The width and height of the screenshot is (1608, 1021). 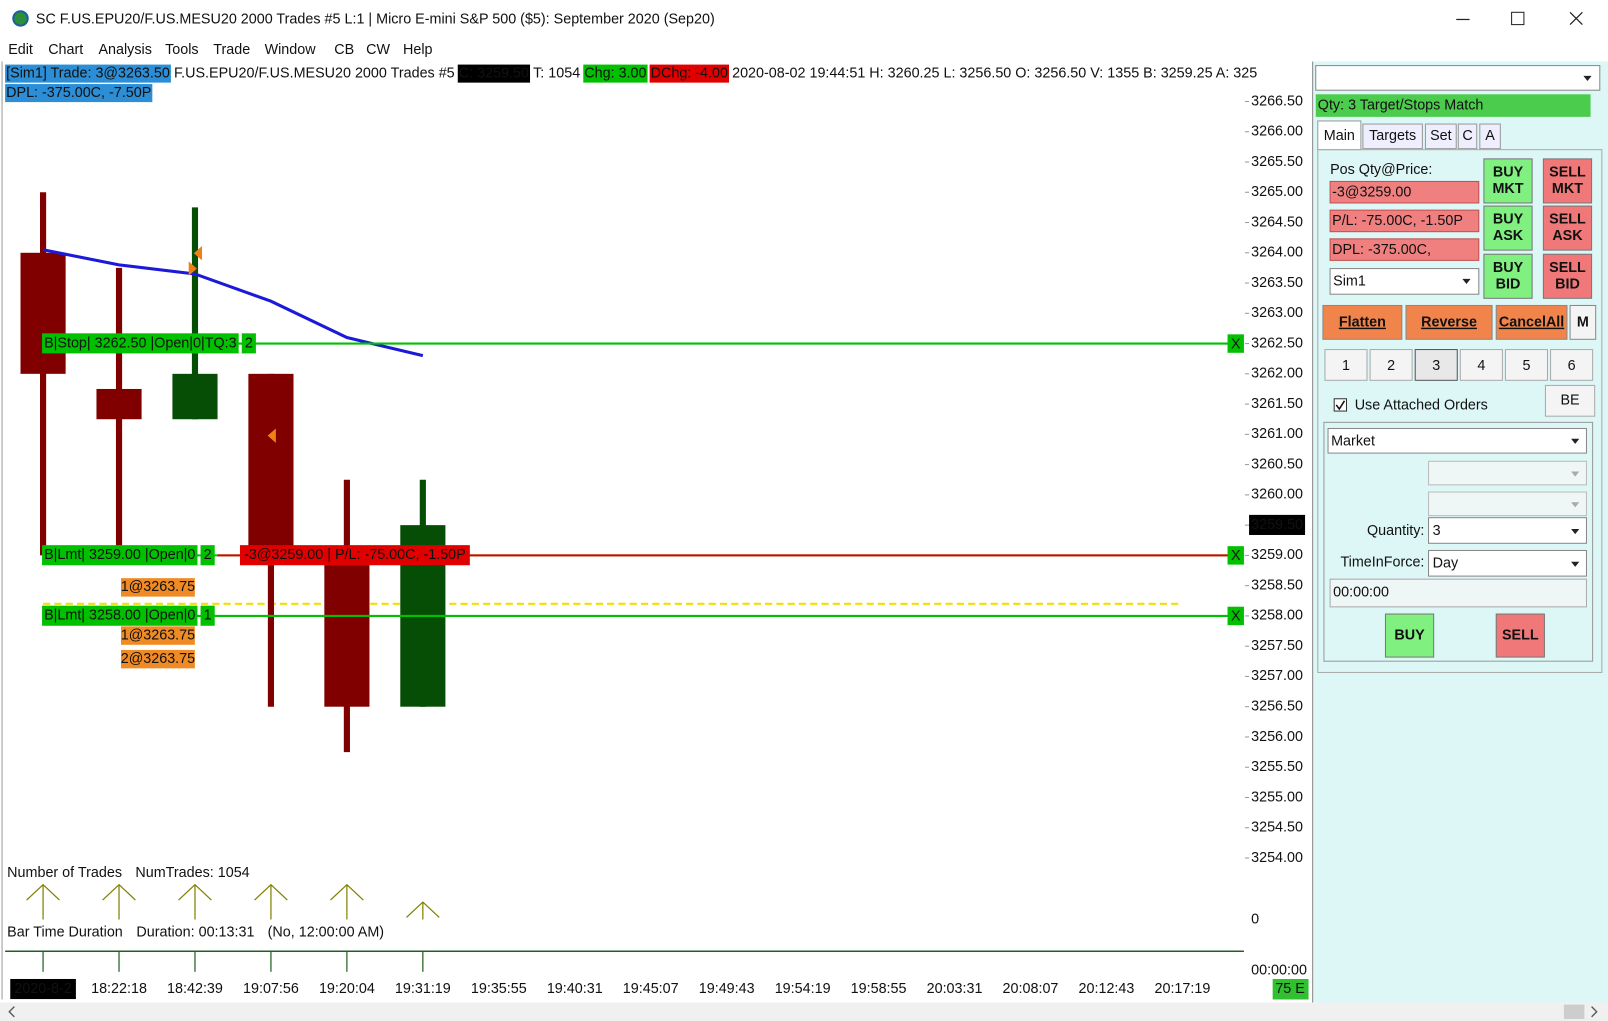 I want to click on sell-order-label: SELL, so click(x=1520, y=635).